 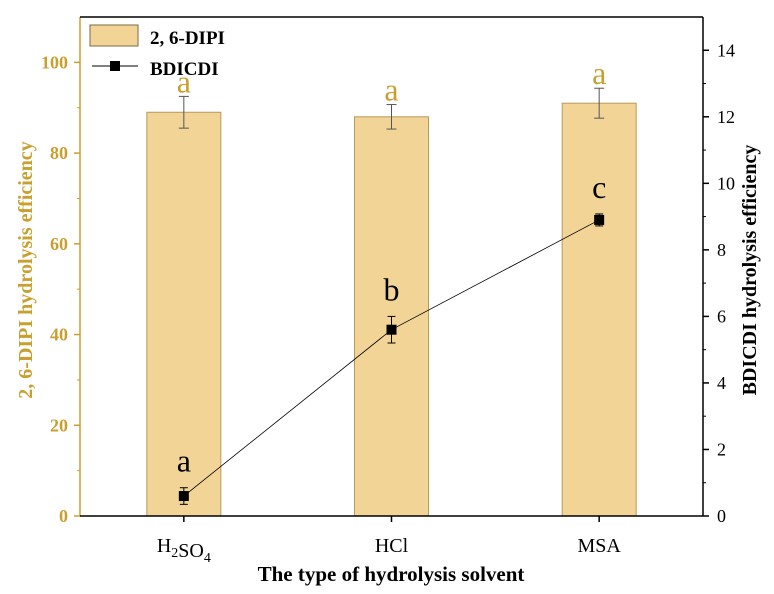 I want to click on y-left-tick-label: 40, so click(x=59, y=335).